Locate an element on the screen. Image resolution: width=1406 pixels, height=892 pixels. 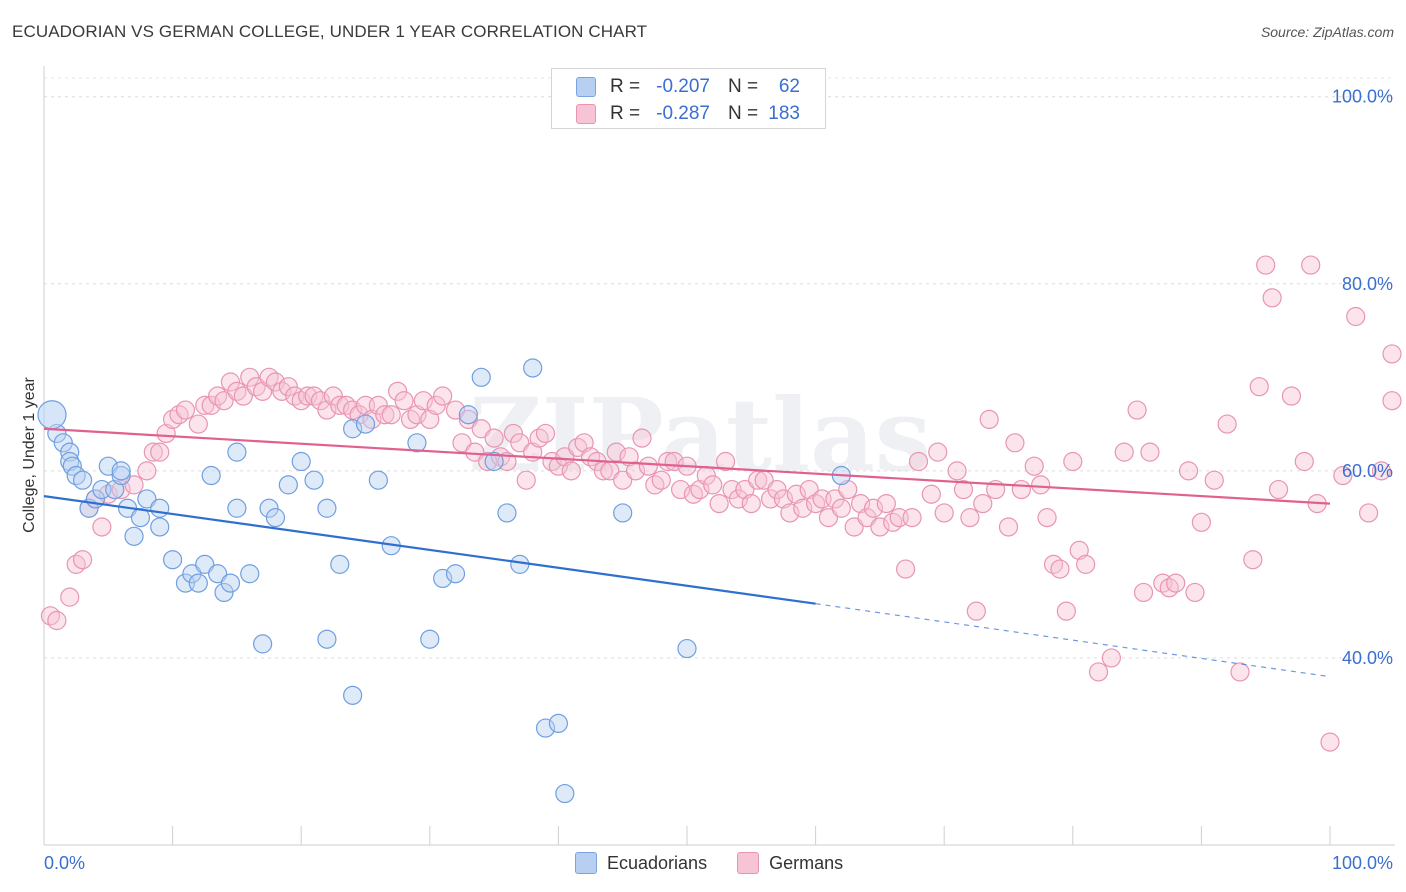
legend-item-germans: Germans is located at coordinates (790, 863).